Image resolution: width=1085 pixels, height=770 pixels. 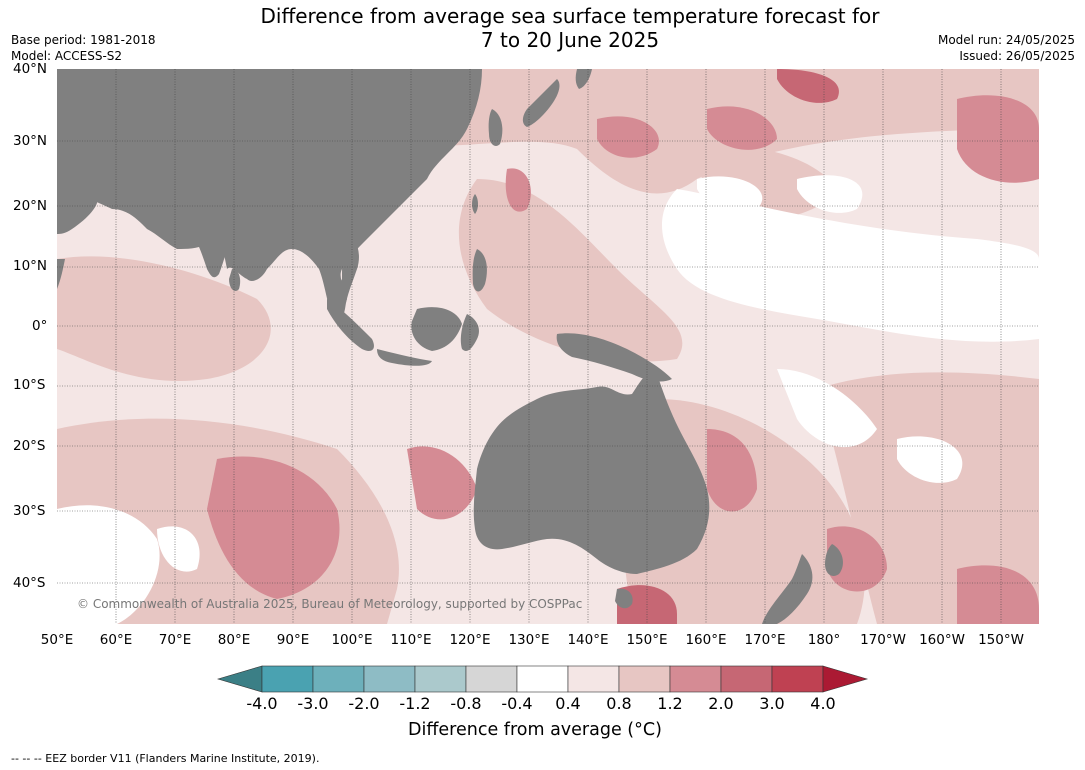 I want to click on lon-label: 170°W, so click(x=883, y=640).